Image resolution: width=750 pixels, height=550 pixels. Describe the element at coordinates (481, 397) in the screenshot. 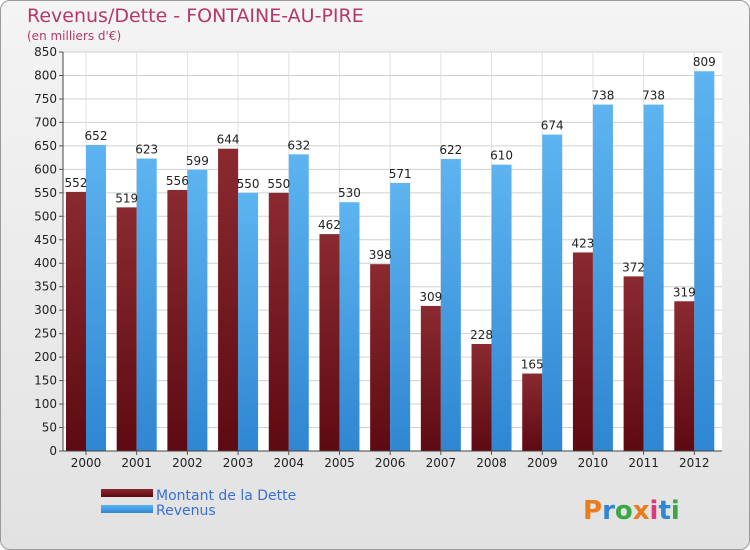

I see `bar-dette-2008` at that location.